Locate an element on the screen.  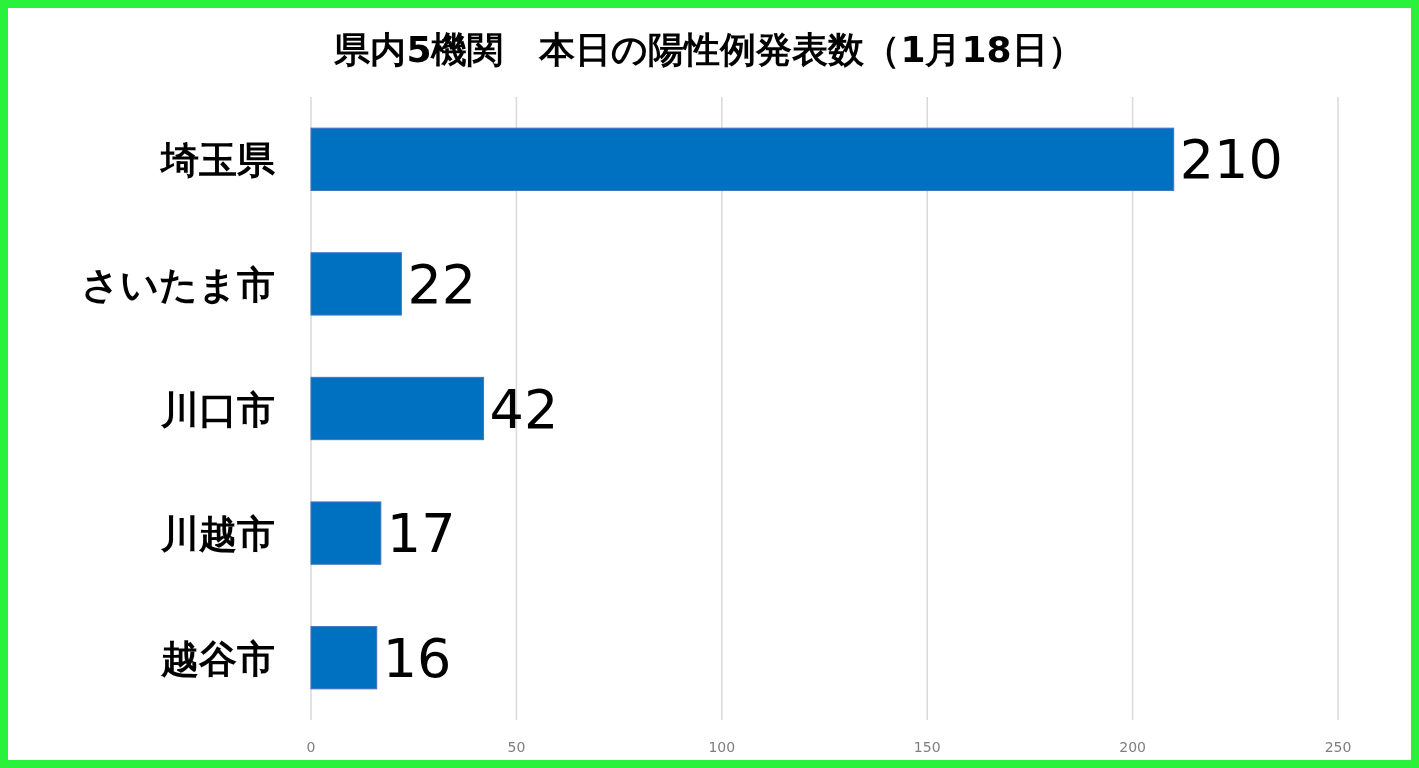
x-tick-label: 50 is located at coordinates (516, 747).